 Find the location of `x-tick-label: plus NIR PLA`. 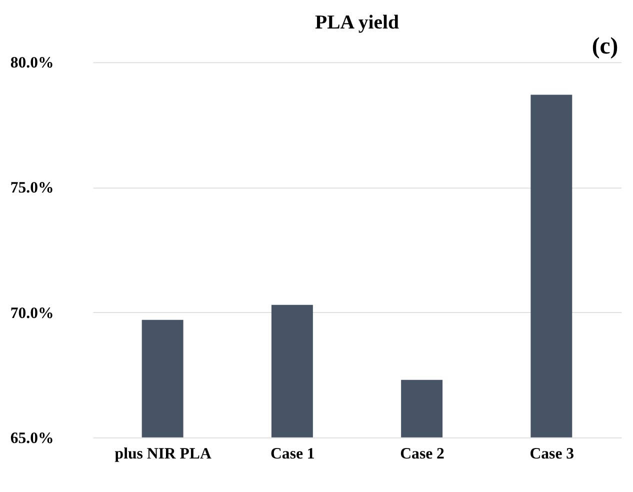

x-tick-label: plus NIR PLA is located at coordinates (163, 454).